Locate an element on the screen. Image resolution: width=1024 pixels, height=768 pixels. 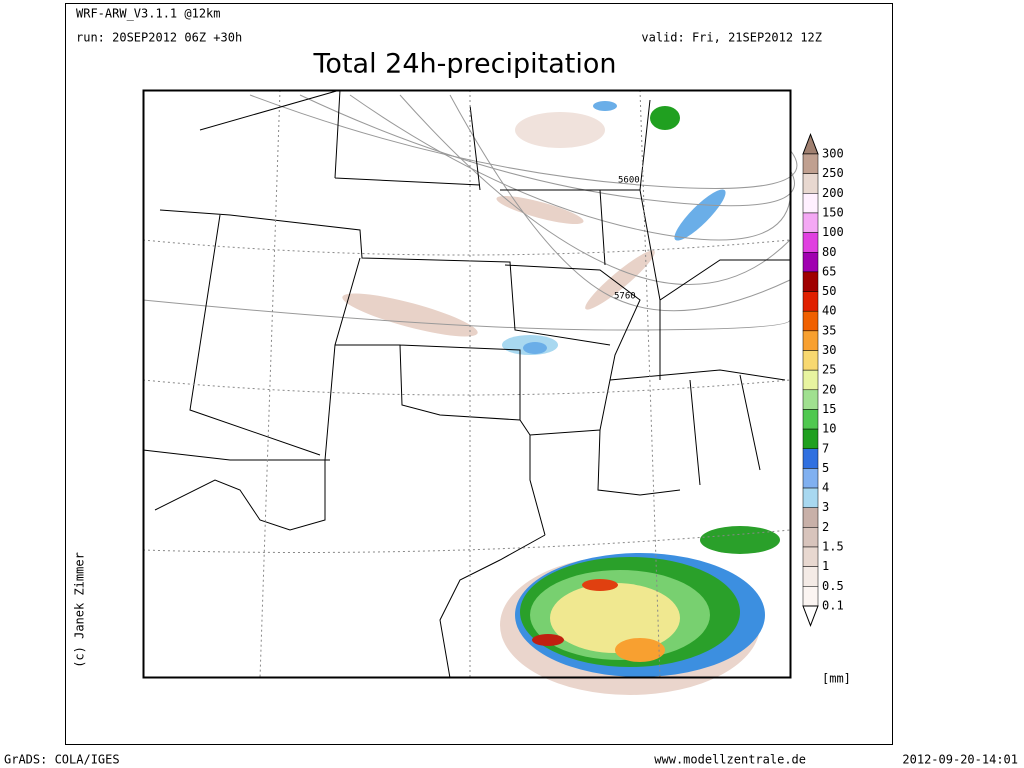
colorbar-label: 40 is located at coordinates (829, 311).